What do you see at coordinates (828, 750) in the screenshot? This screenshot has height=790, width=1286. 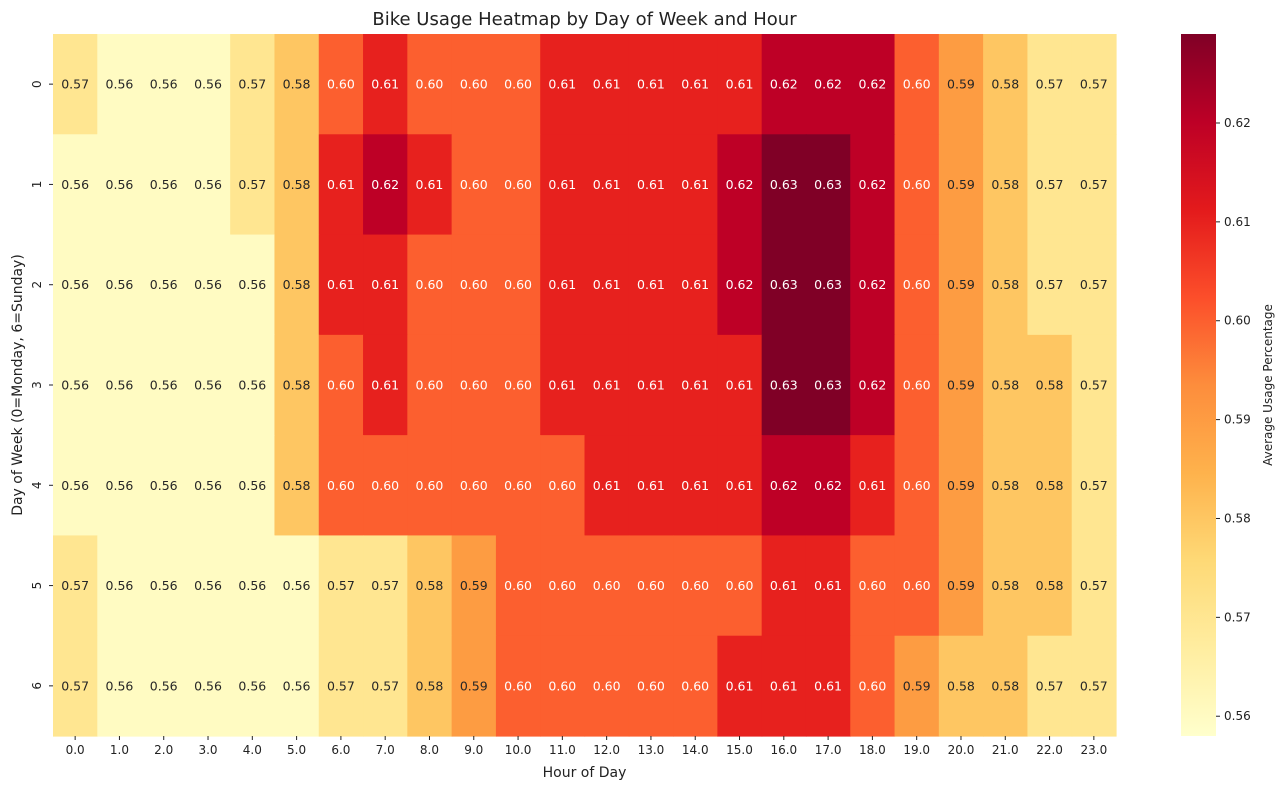 I see `x-tick-label: 17.0` at bounding box center [828, 750].